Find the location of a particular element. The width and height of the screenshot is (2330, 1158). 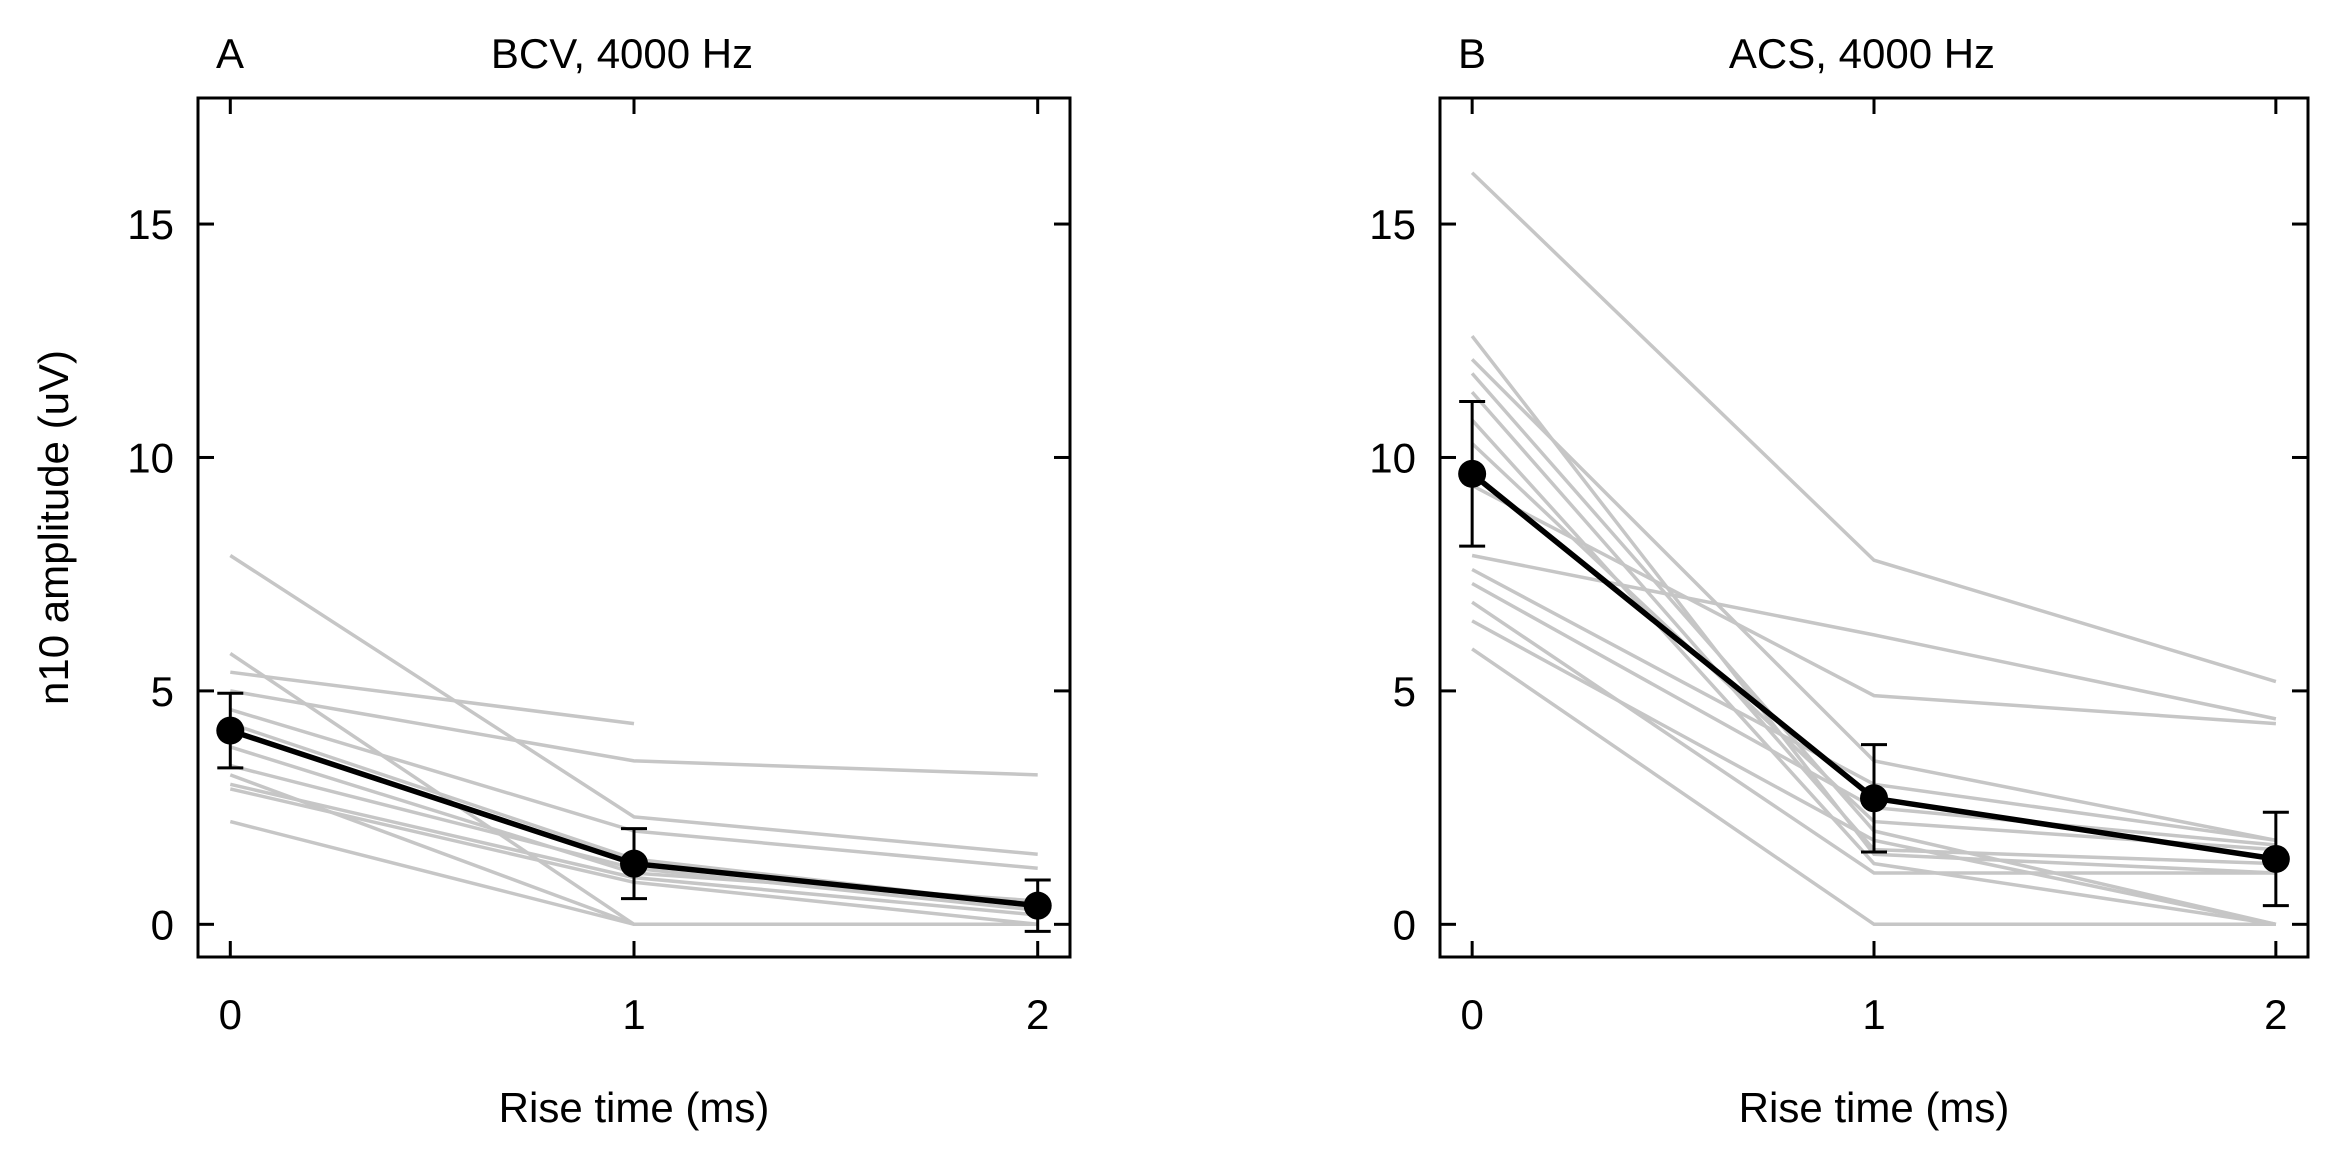

panel-title: BCV, 4000 Hz is located at coordinates (622, 53).